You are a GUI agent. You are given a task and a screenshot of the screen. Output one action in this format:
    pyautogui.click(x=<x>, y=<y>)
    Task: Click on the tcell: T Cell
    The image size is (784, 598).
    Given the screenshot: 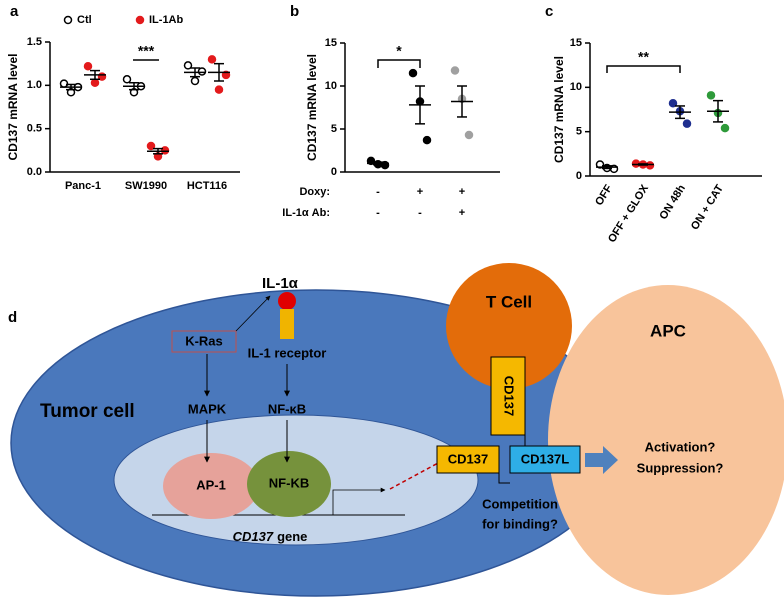 What is the action you would take?
    pyautogui.click(x=509, y=301)
    